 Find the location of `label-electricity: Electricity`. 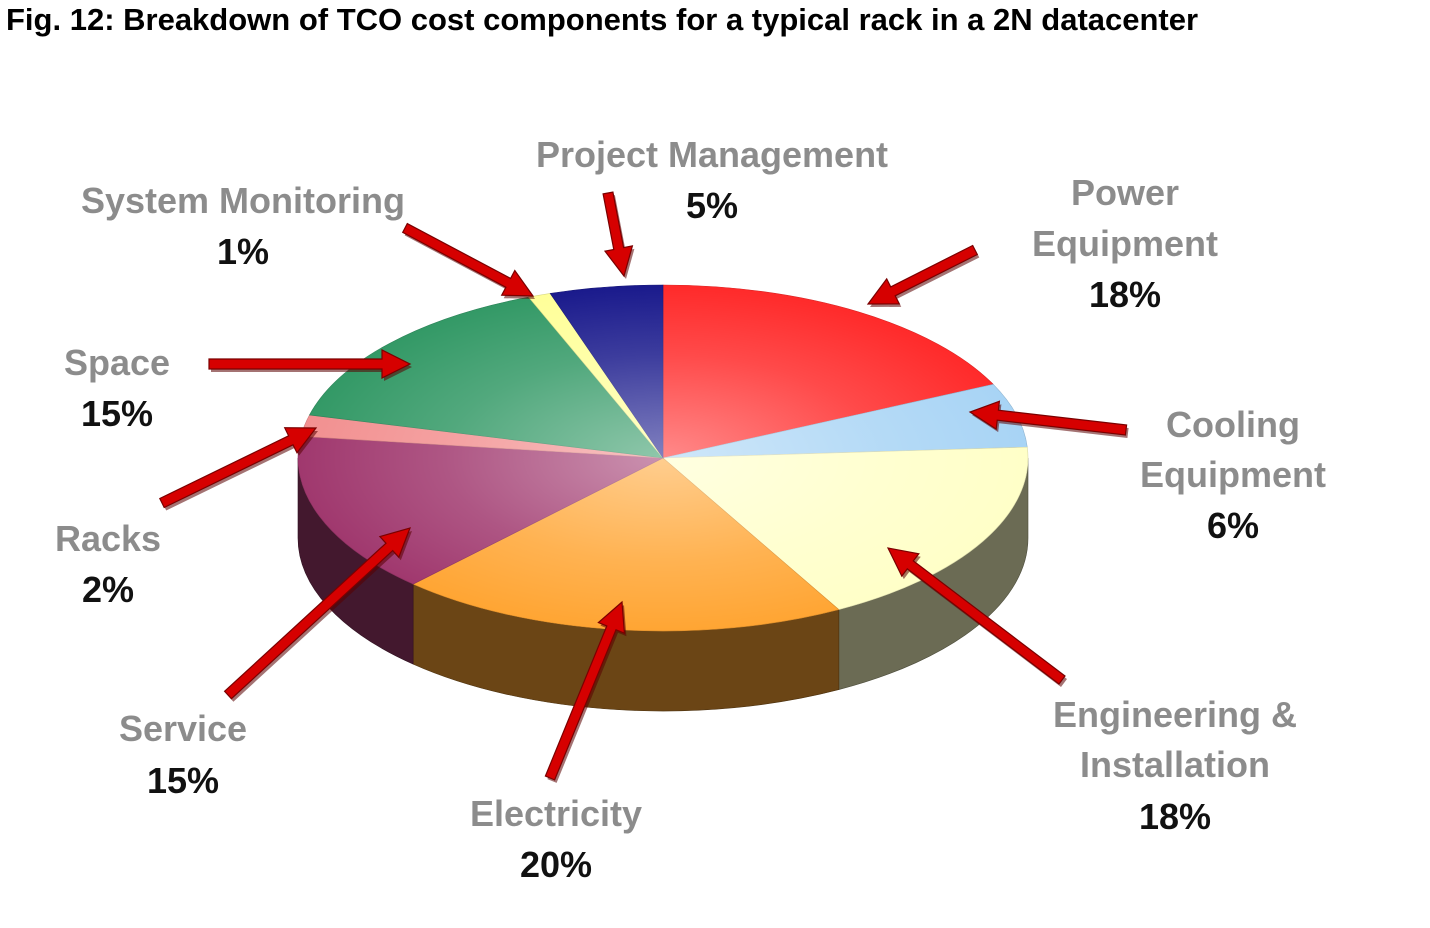

label-electricity: Electricity is located at coordinates (556, 813).